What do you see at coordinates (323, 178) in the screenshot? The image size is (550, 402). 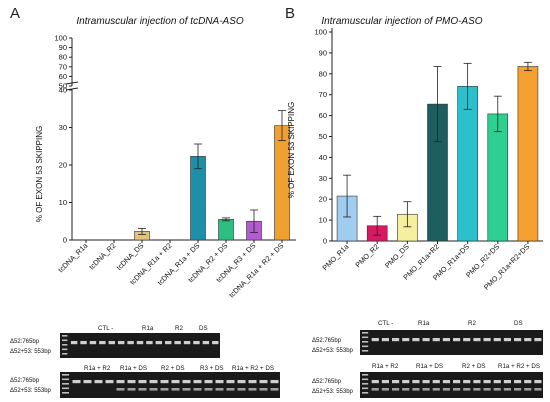 I see `chart-b-ytick-label: 30` at bounding box center [323, 178].